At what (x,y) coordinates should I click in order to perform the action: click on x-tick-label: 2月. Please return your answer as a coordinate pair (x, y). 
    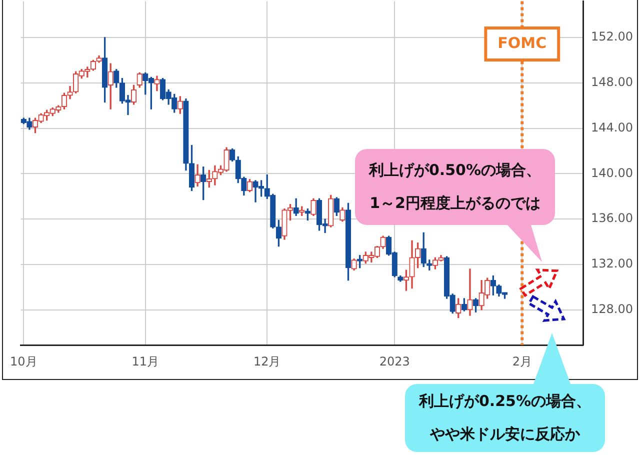
    Looking at the image, I should click on (522, 361).